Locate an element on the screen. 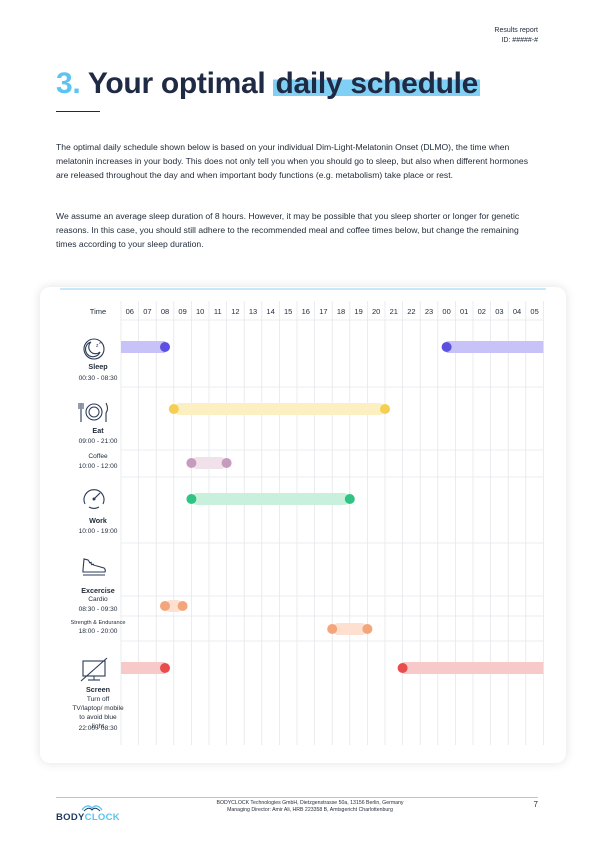 This screenshot has height=842, width=595. hour-tick-label: 15 is located at coordinates (288, 311).